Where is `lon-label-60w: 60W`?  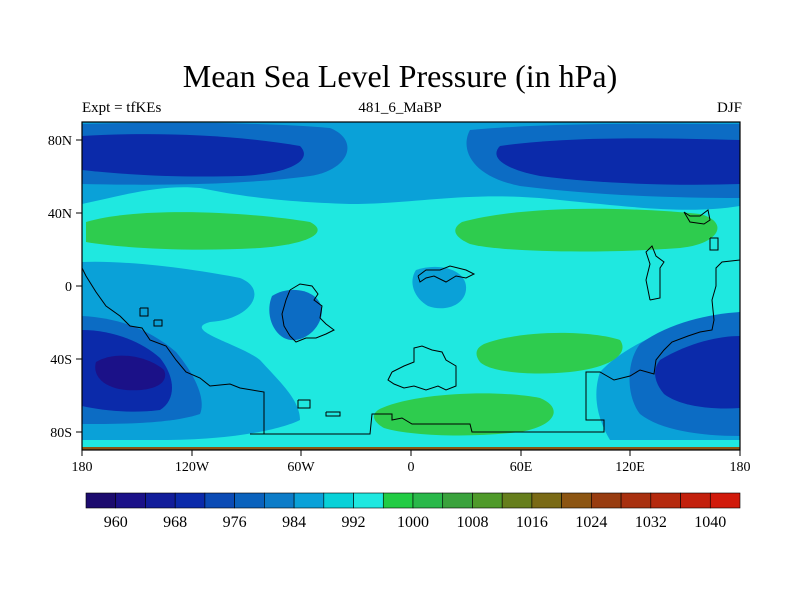
lon-label-60w: 60W is located at coordinates (301, 467).